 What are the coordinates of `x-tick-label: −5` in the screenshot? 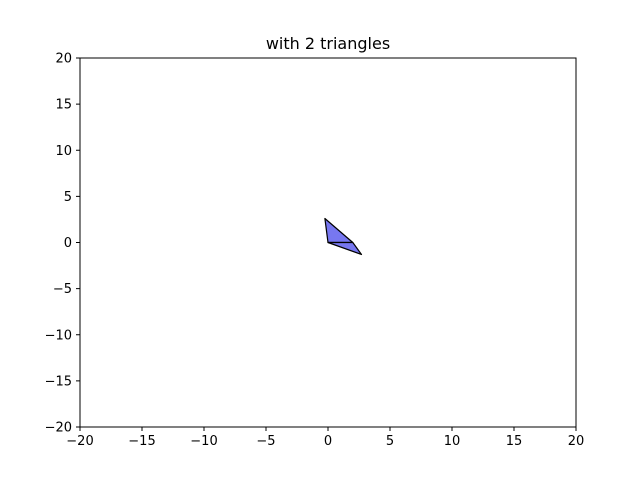 It's located at (265, 441).